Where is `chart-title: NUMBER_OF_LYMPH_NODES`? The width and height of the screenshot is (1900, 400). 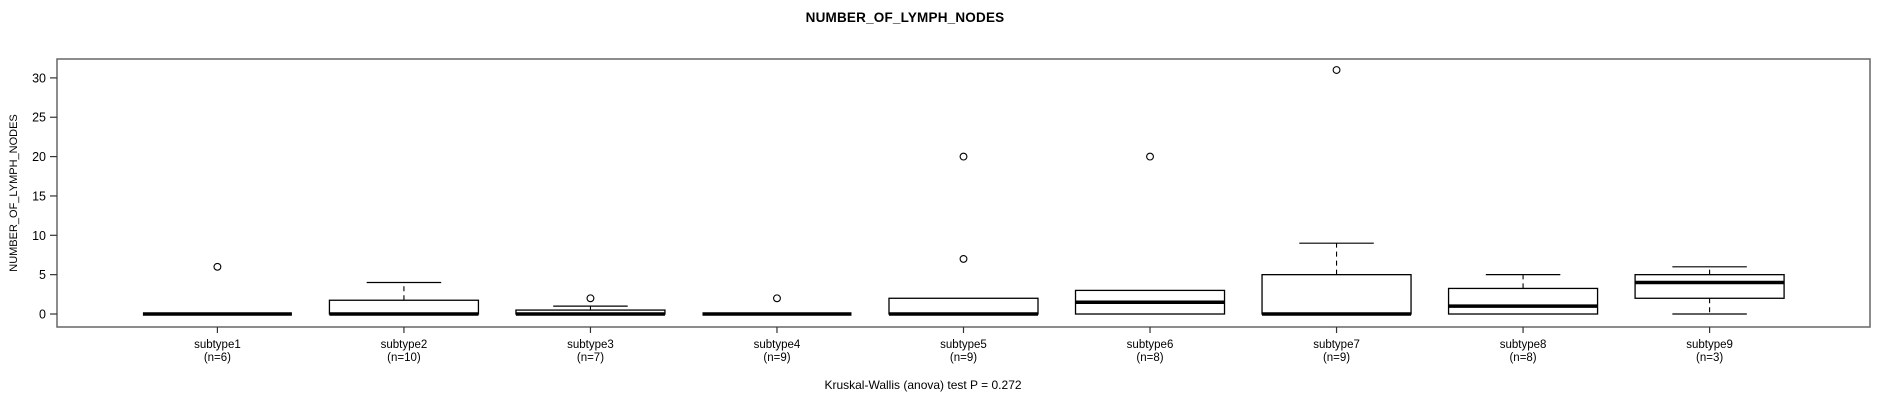
chart-title: NUMBER_OF_LYMPH_NODES is located at coordinates (905, 17).